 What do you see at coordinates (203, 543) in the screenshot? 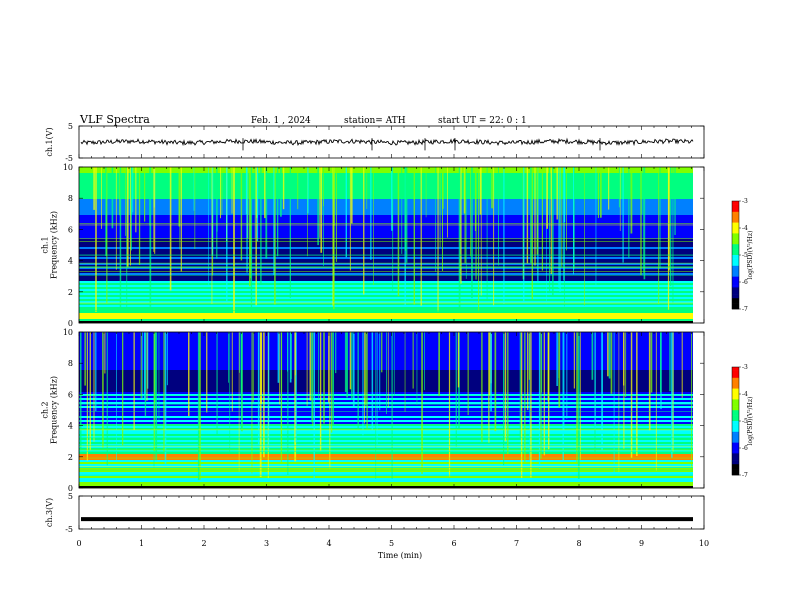
I see `x-tick-label: 2` at bounding box center [203, 543].